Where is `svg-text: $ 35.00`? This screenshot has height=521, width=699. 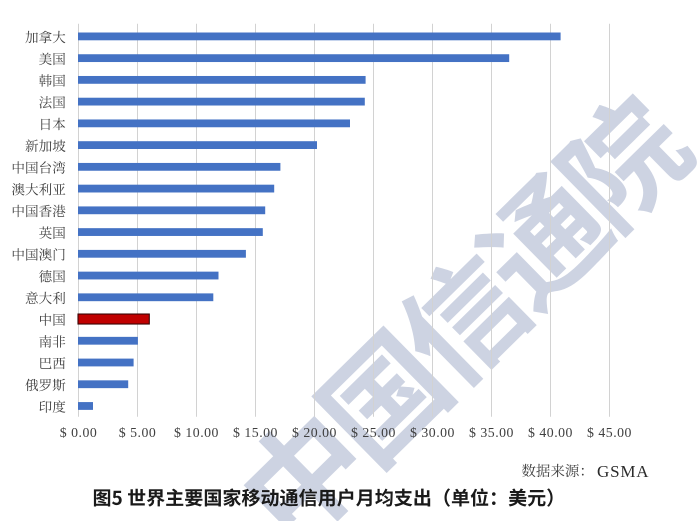
svg-text: $ 35.00 is located at coordinates (491, 432).